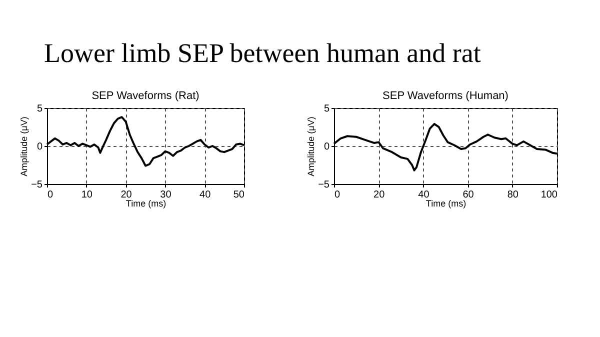 The width and height of the screenshot is (600, 337). What do you see at coordinates (468, 195) in the screenshot?
I see `x-tick-label: 60` at bounding box center [468, 195].